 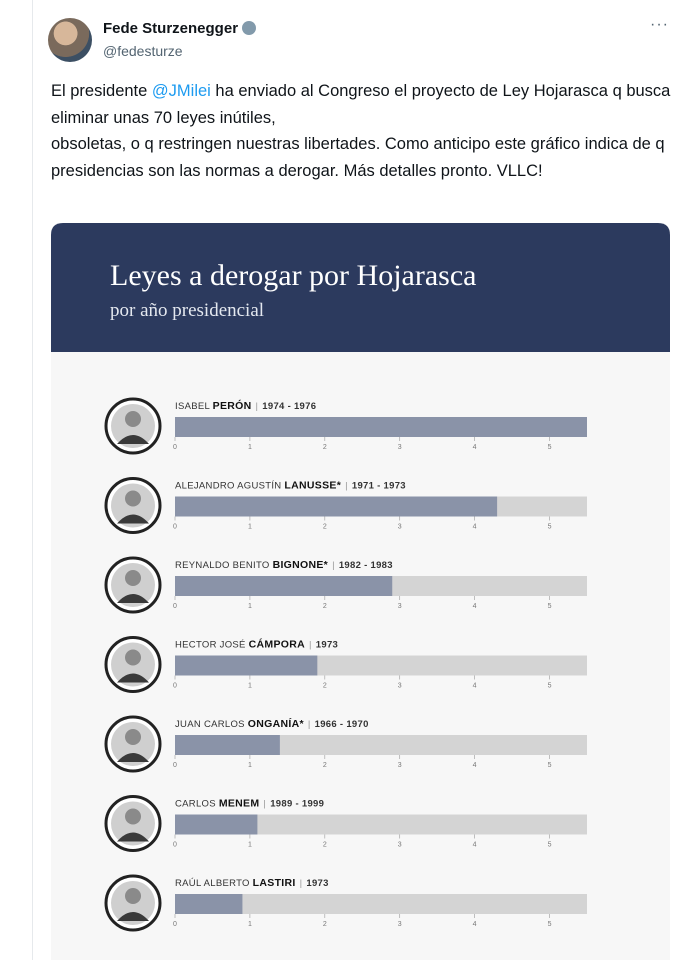 I want to click on row-label: RAÚL ALBERTO LASTIRI | 1973, so click(x=252, y=883).